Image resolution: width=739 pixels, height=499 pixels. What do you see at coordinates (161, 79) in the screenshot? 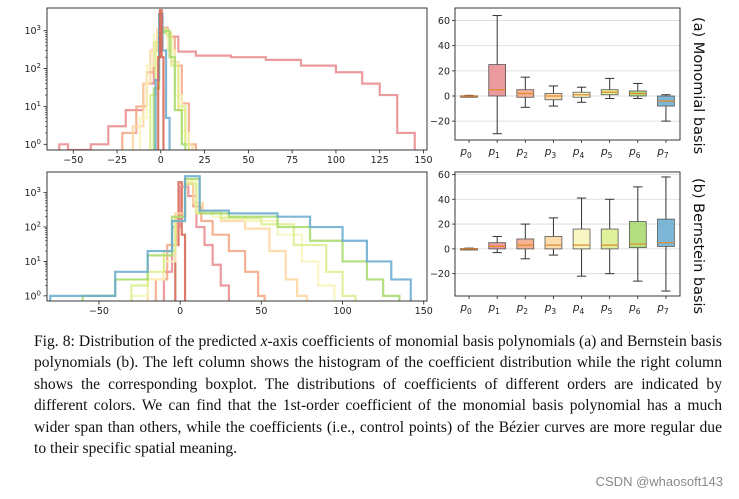
I see `hist-series-p0` at bounding box center [161, 79].